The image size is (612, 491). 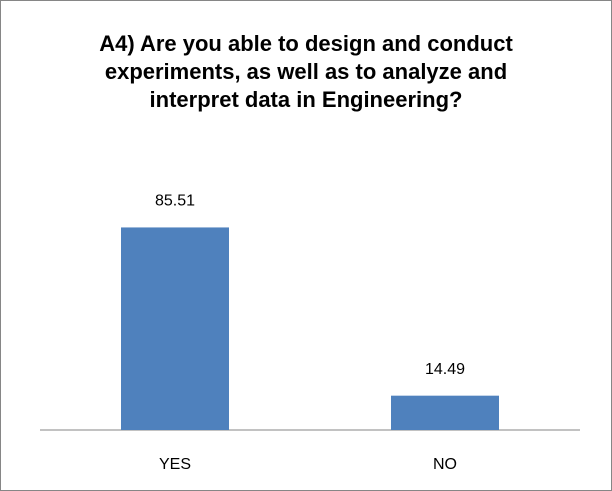 What do you see at coordinates (445, 369) in the screenshot?
I see `data-label: 14.49` at bounding box center [445, 369].